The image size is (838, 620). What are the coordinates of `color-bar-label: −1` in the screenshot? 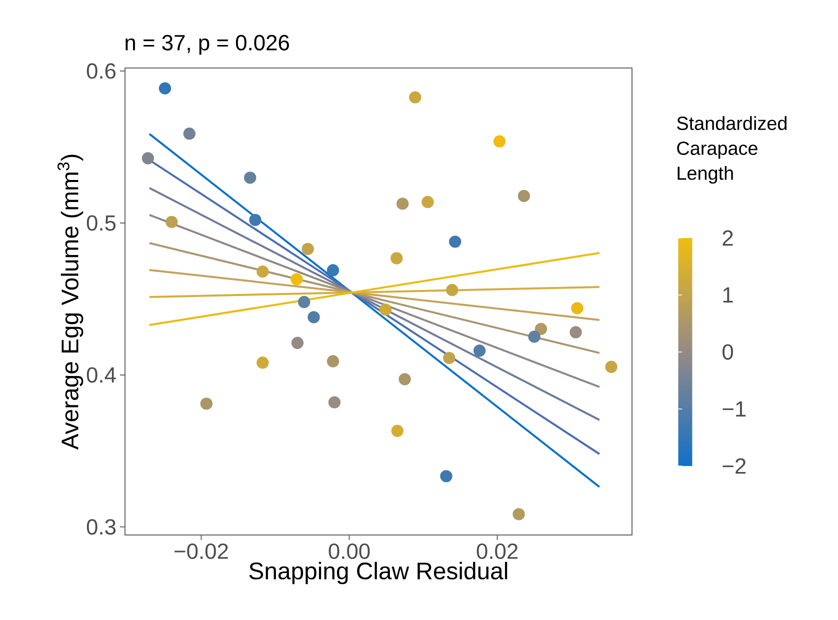 It's located at (734, 409).